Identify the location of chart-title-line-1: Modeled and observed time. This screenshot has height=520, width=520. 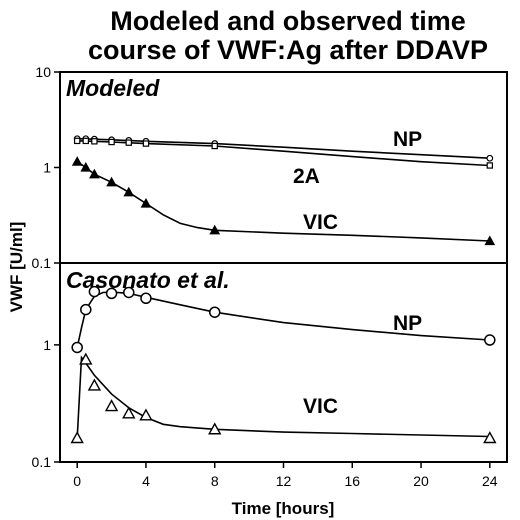
(288, 21).